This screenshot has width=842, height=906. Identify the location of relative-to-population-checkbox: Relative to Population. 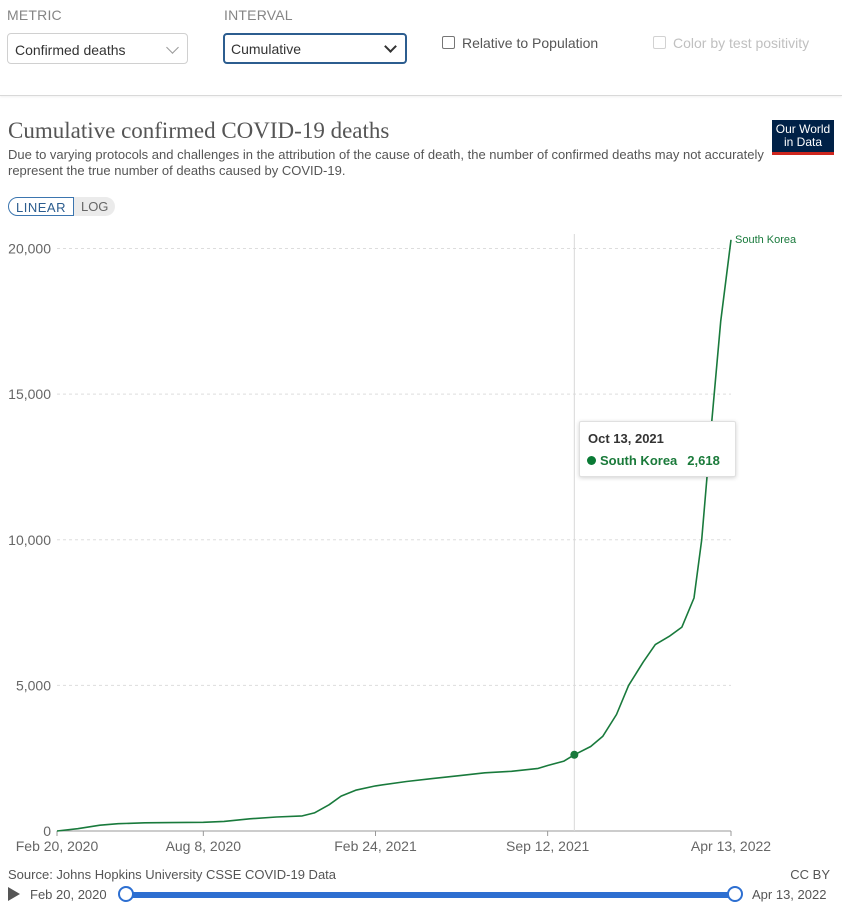
(520, 43).